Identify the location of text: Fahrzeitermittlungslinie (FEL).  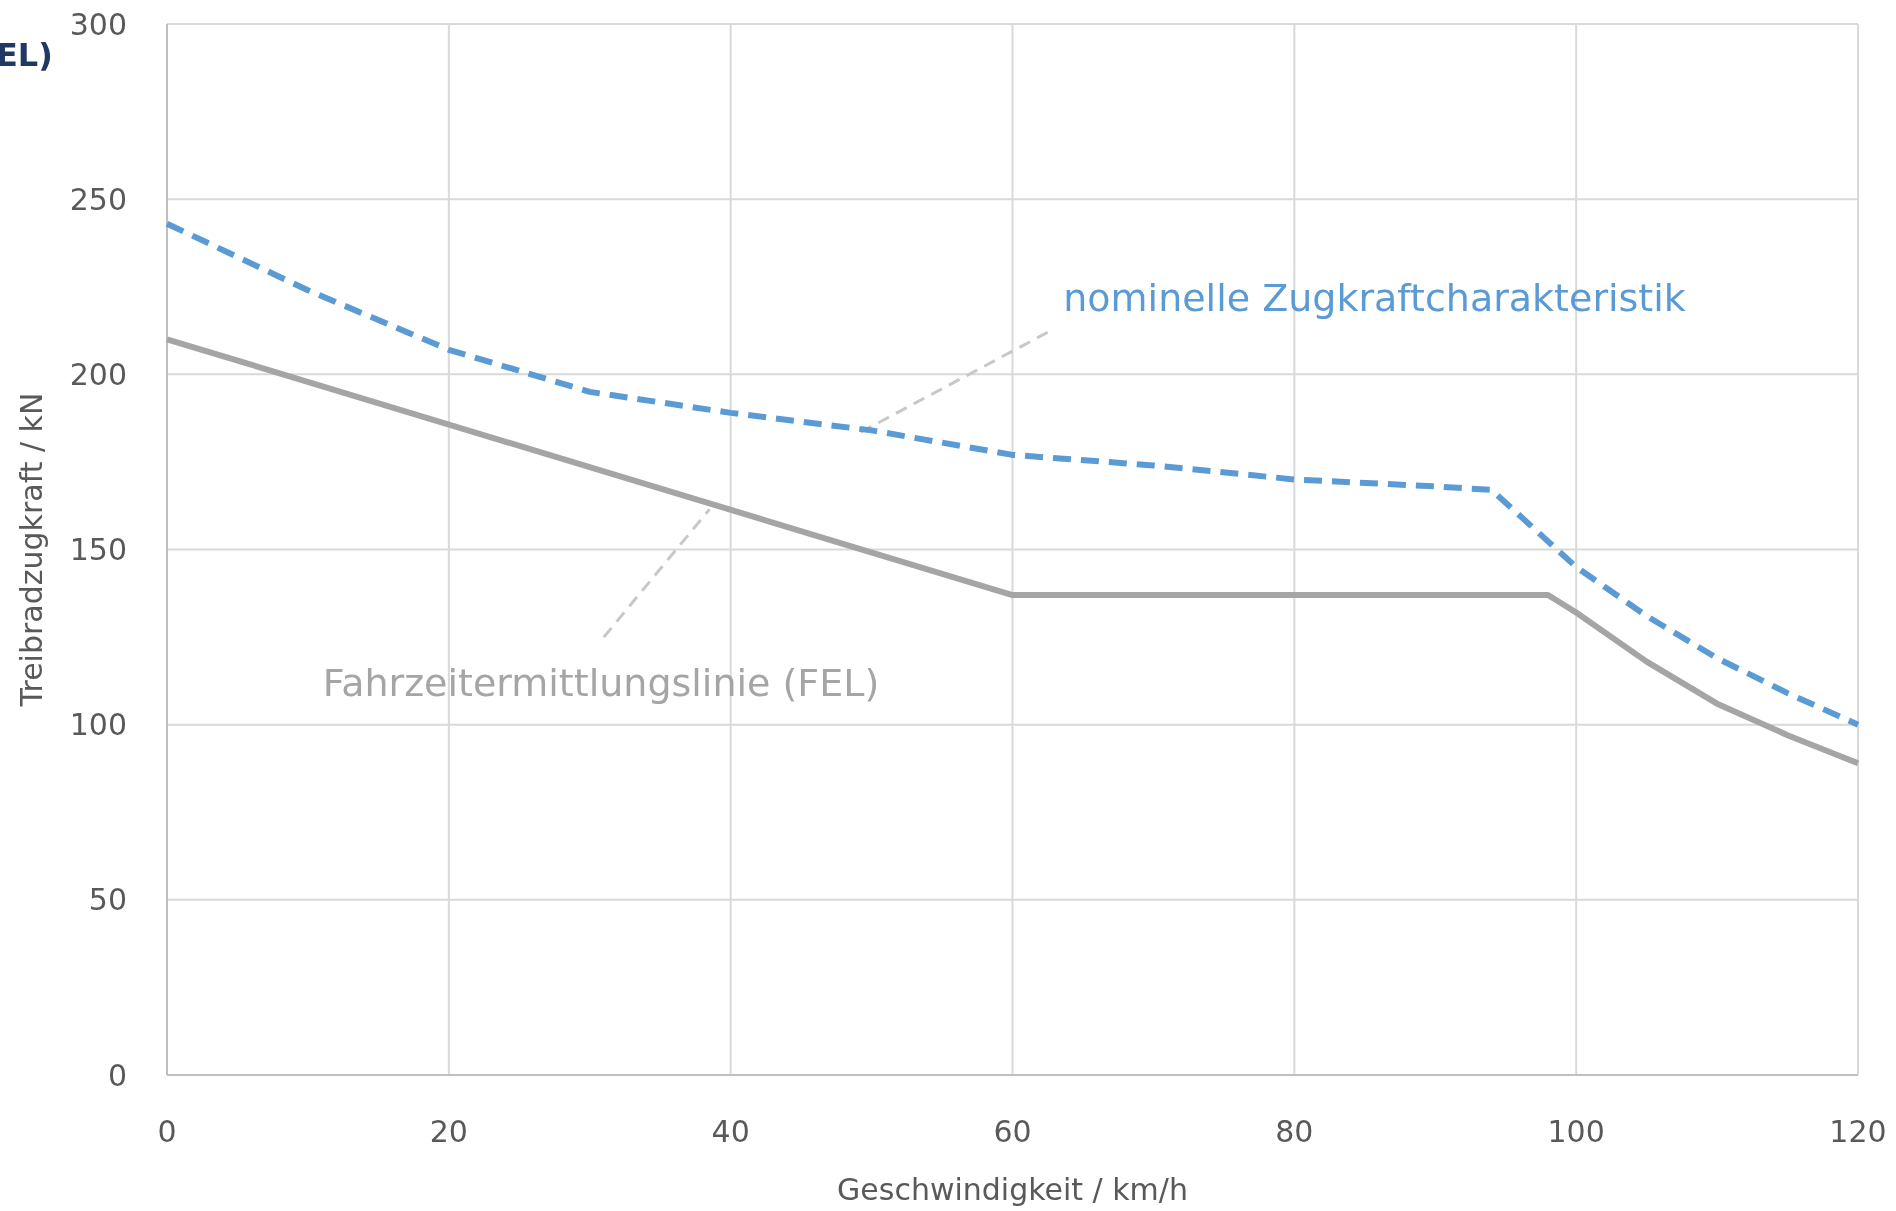
(601, 682).